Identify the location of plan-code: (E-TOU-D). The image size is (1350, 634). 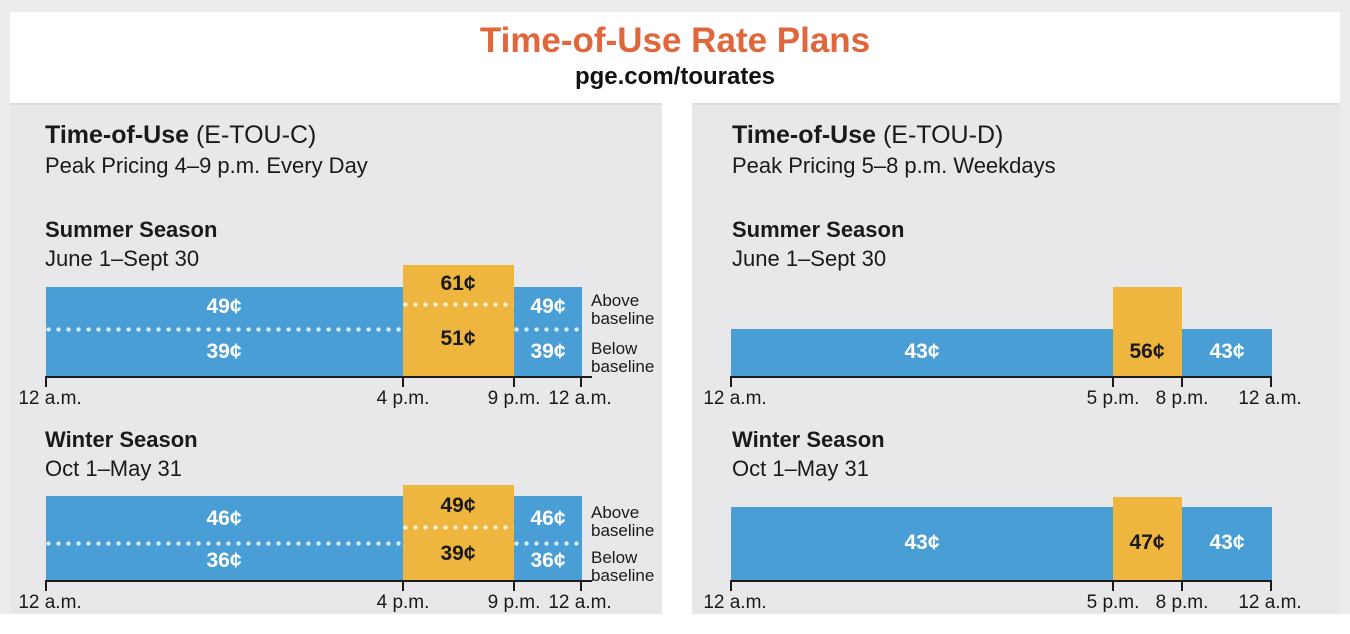
(943, 135).